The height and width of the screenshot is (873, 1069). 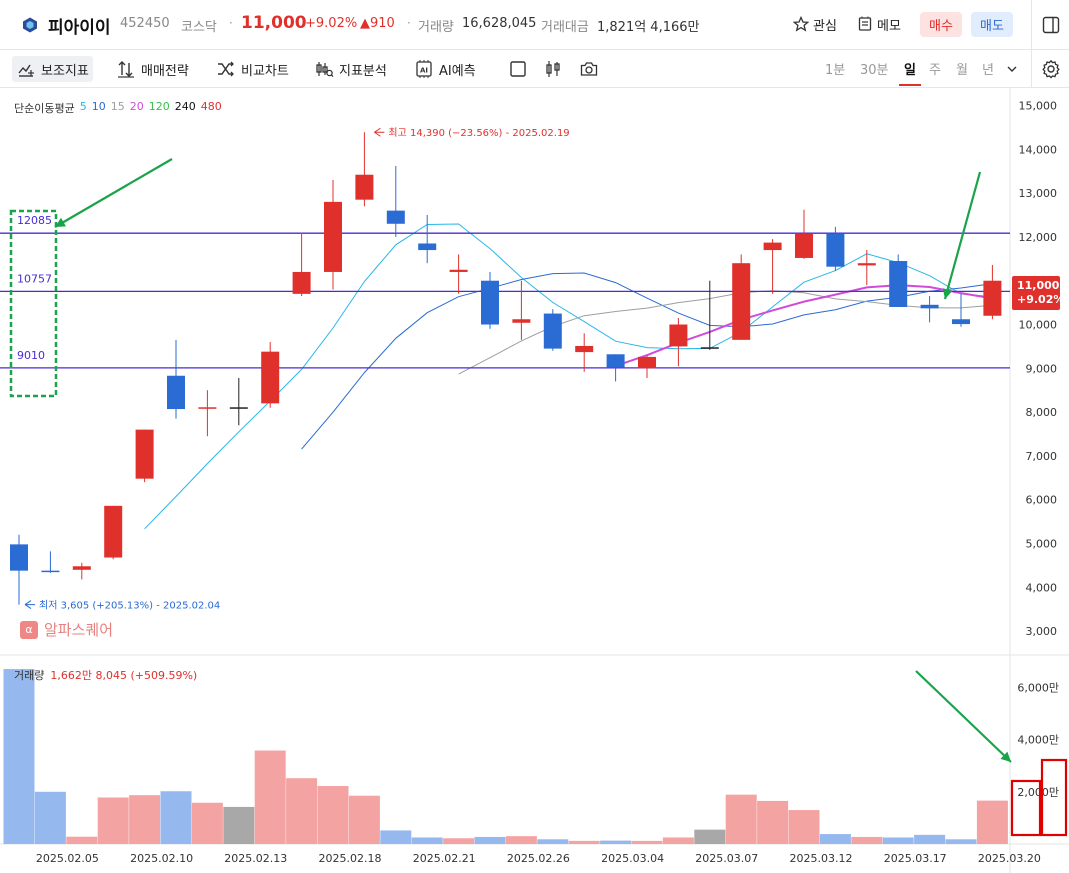 What do you see at coordinates (910, 85) in the screenshot?
I see `active-period-indicator` at bounding box center [910, 85].